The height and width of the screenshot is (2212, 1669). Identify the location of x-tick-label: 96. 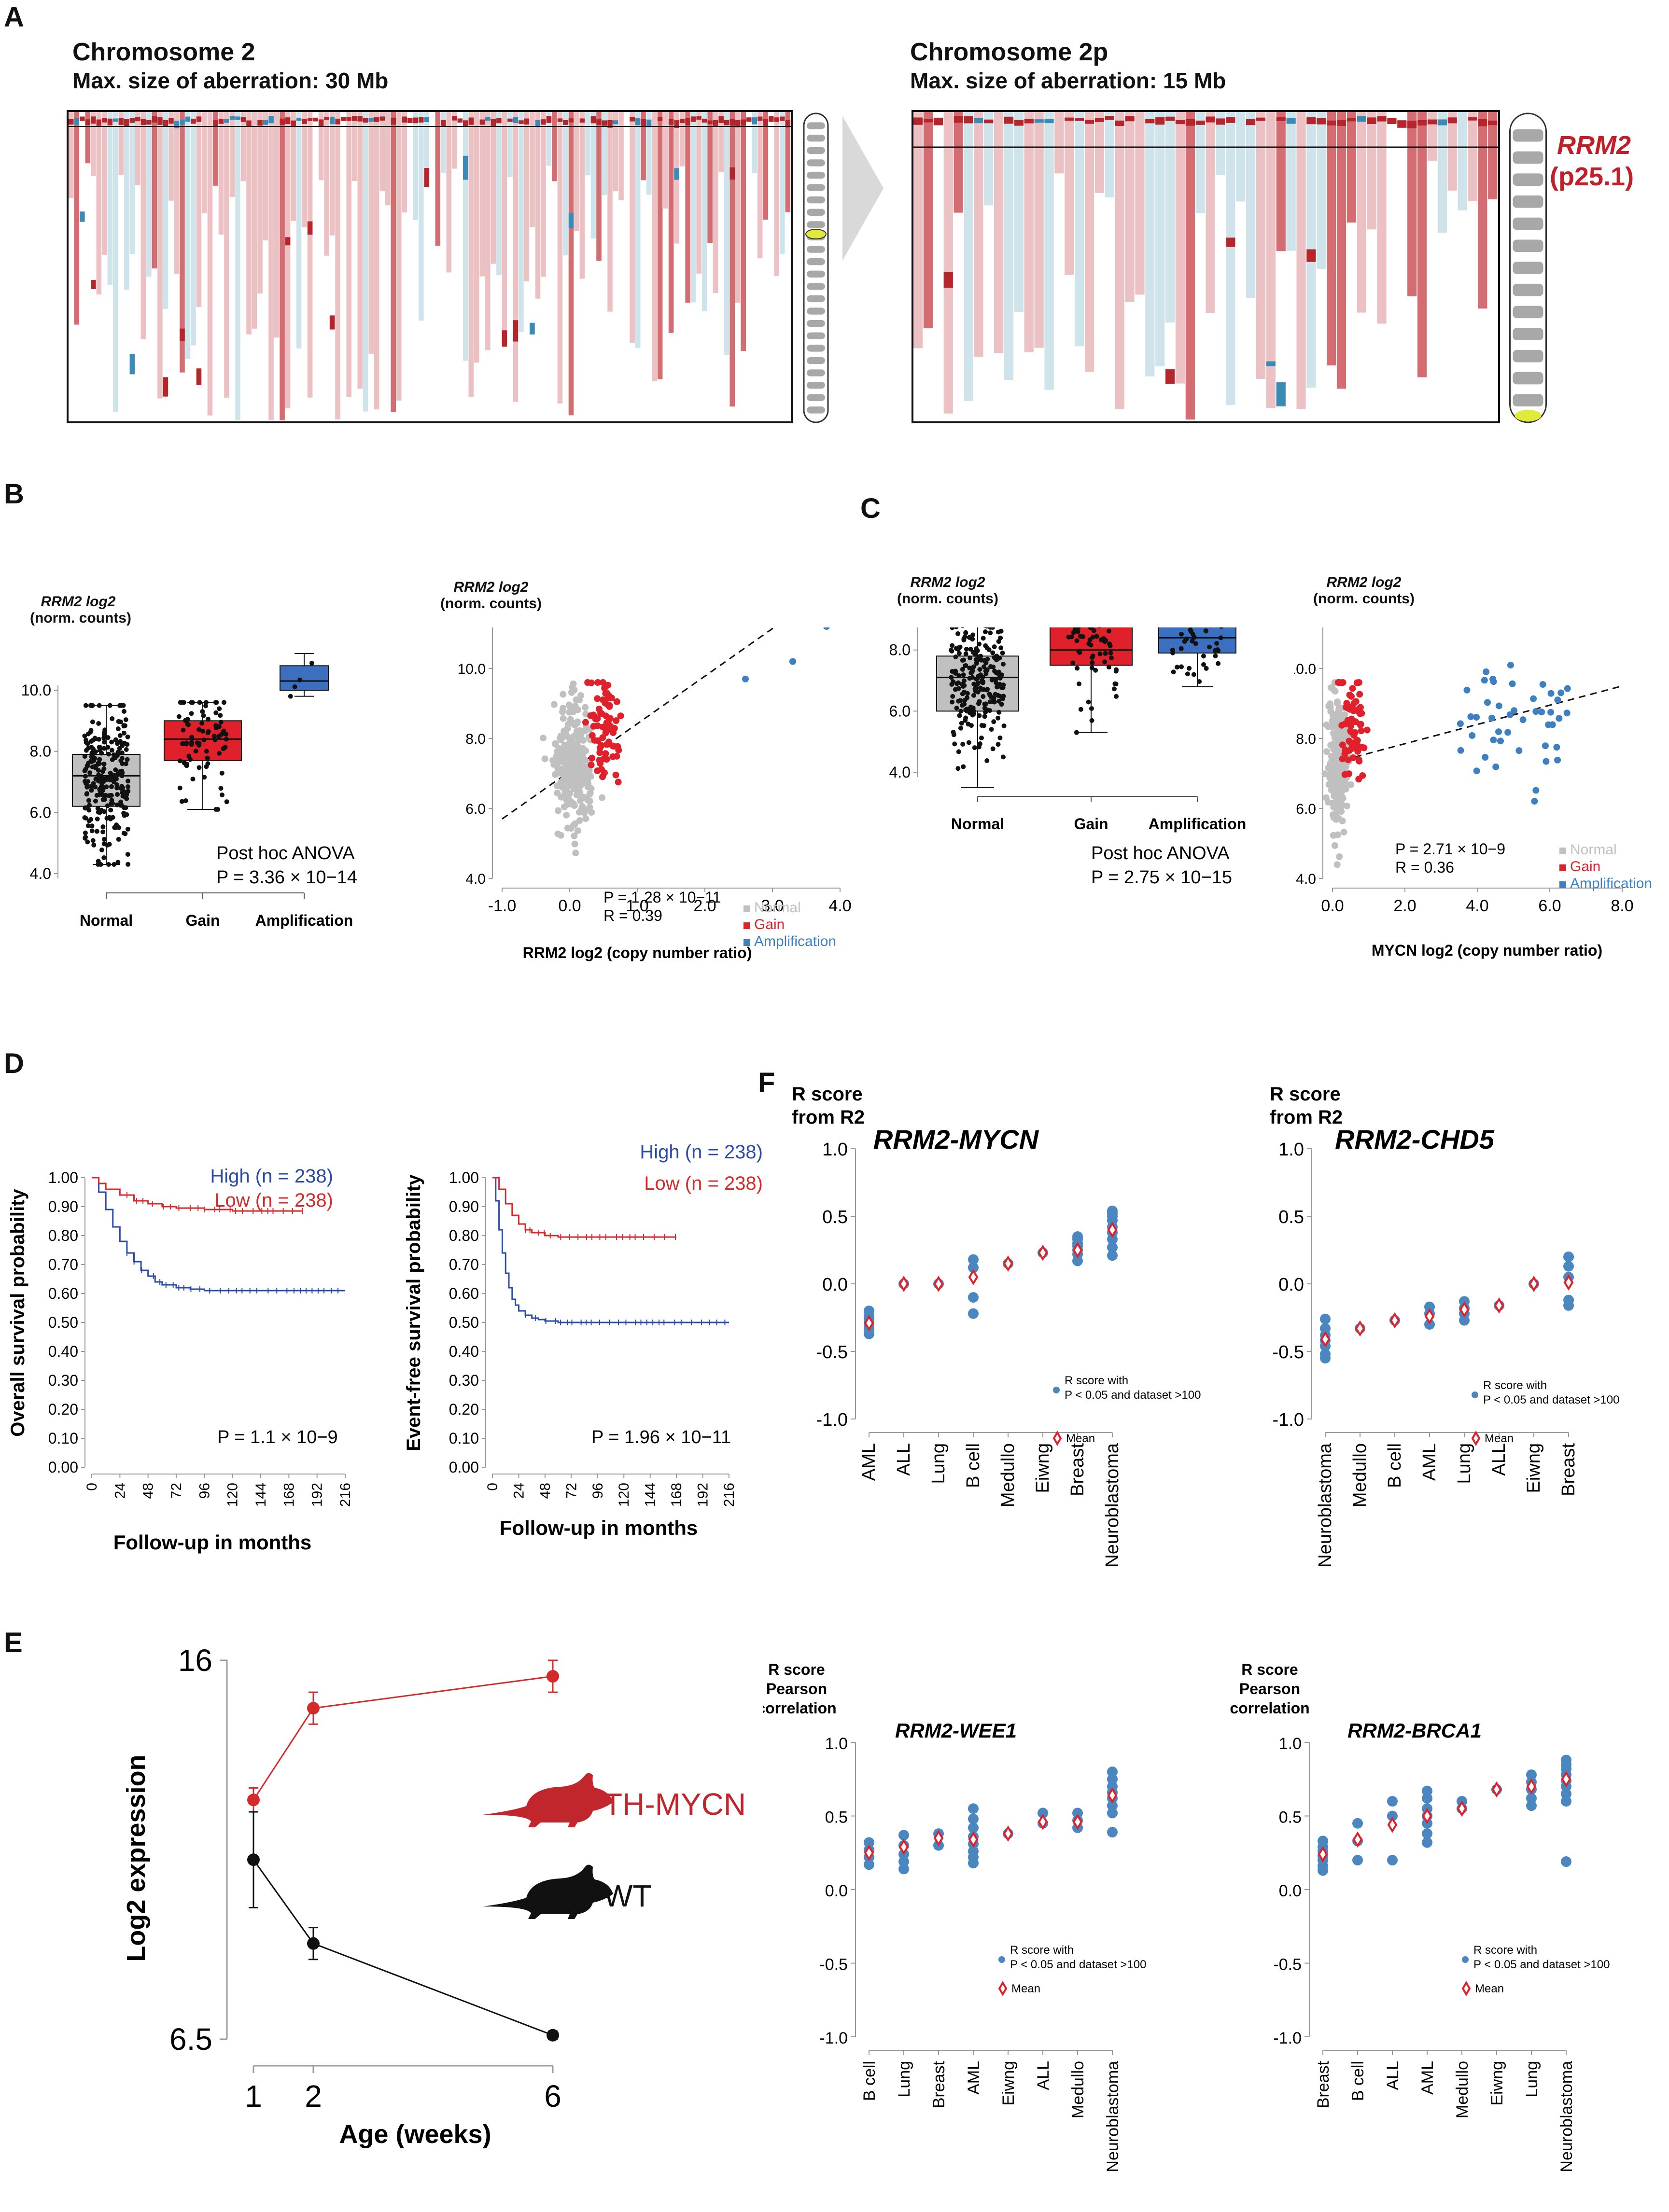
(204, 1491).